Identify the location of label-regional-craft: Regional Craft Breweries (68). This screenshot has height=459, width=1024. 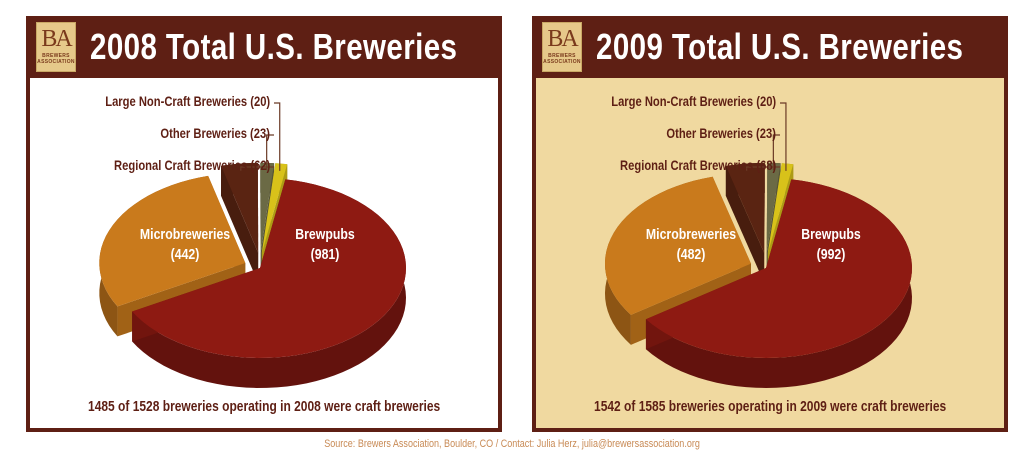
(697, 165).